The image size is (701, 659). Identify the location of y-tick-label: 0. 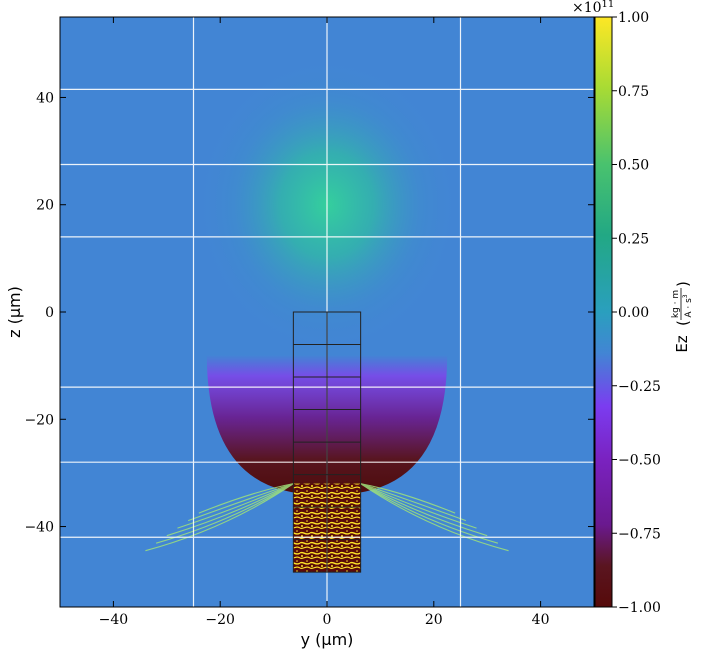
(49, 313).